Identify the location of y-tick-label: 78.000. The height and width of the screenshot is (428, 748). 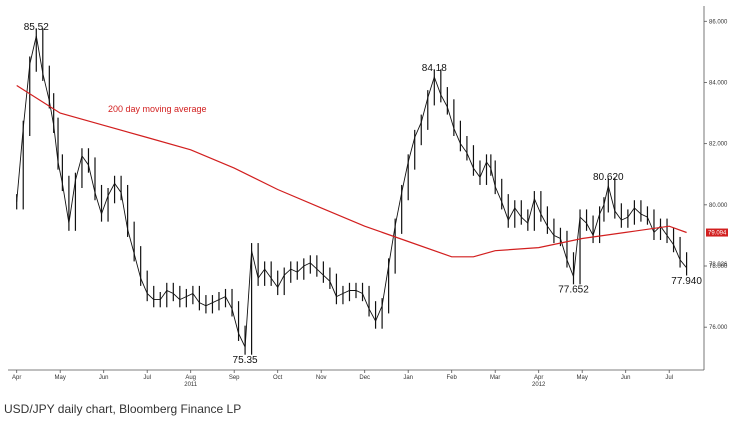
(718, 267).